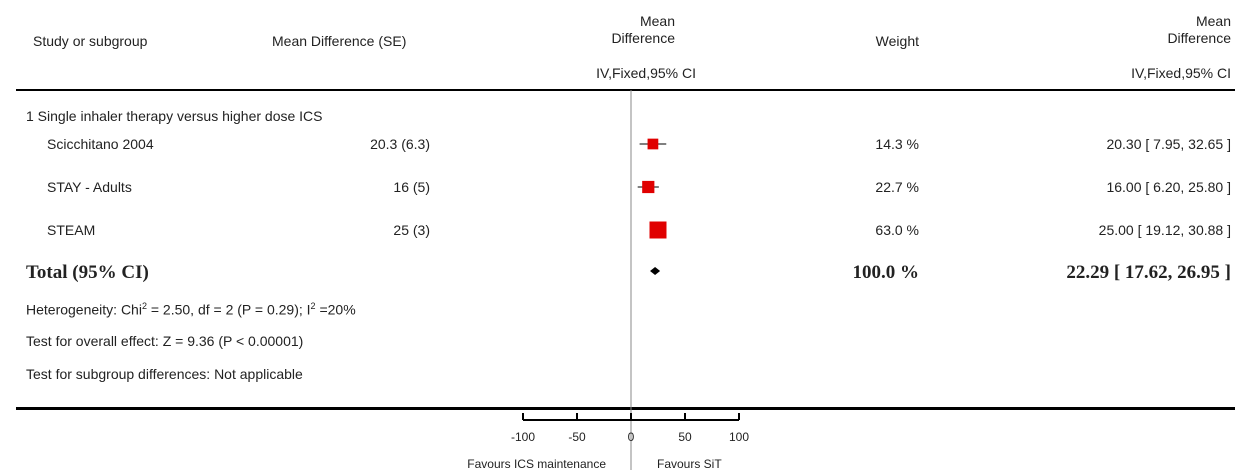 The width and height of the screenshot is (1235, 475). Describe the element at coordinates (643, 38) in the screenshot. I see `header-plot-line2: Difference` at that location.